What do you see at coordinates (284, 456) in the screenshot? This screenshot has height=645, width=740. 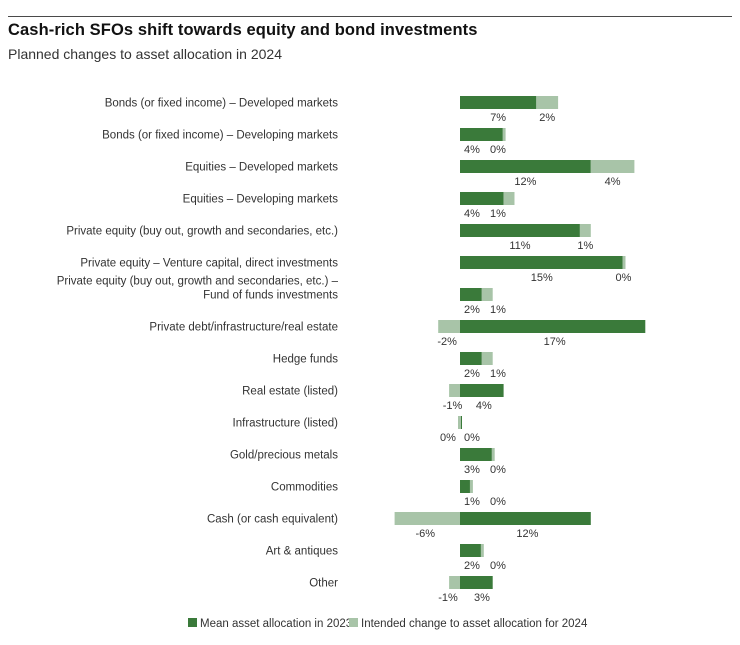 I see `category-label: Gold/precious metals` at bounding box center [284, 456].